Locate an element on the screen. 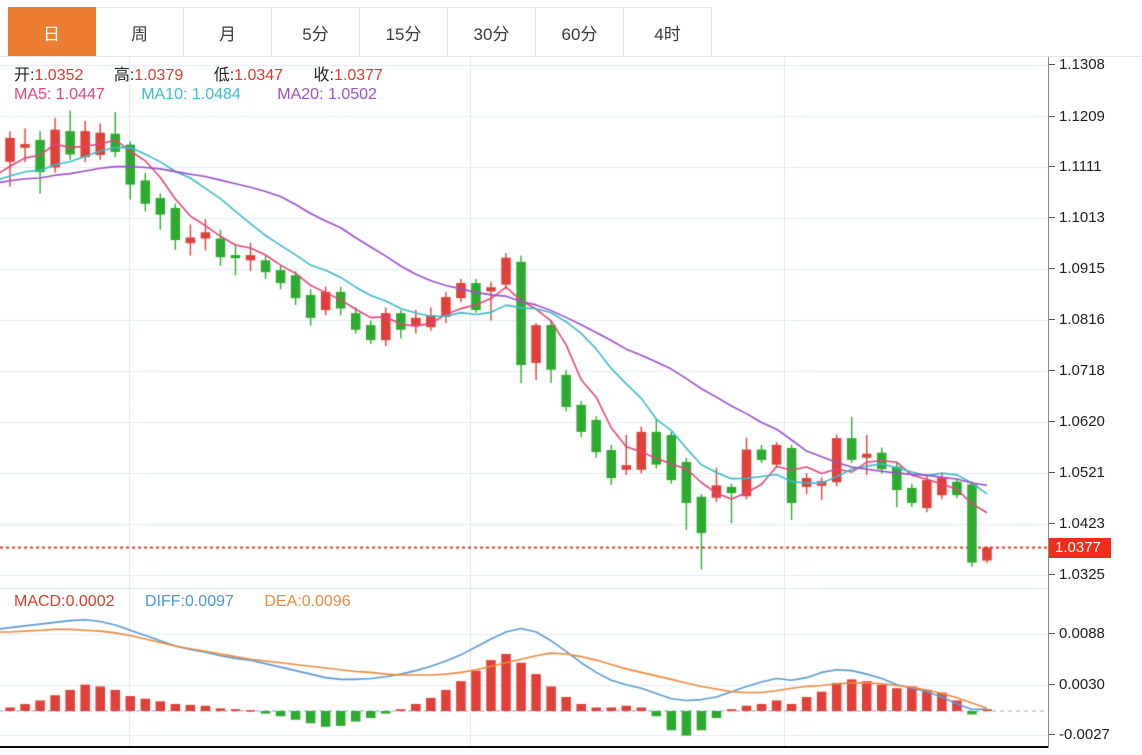 The image size is (1142, 755). interval-tab-bar: 日周月 5分 15分 30分 60分 4时 is located at coordinates (571, 28).